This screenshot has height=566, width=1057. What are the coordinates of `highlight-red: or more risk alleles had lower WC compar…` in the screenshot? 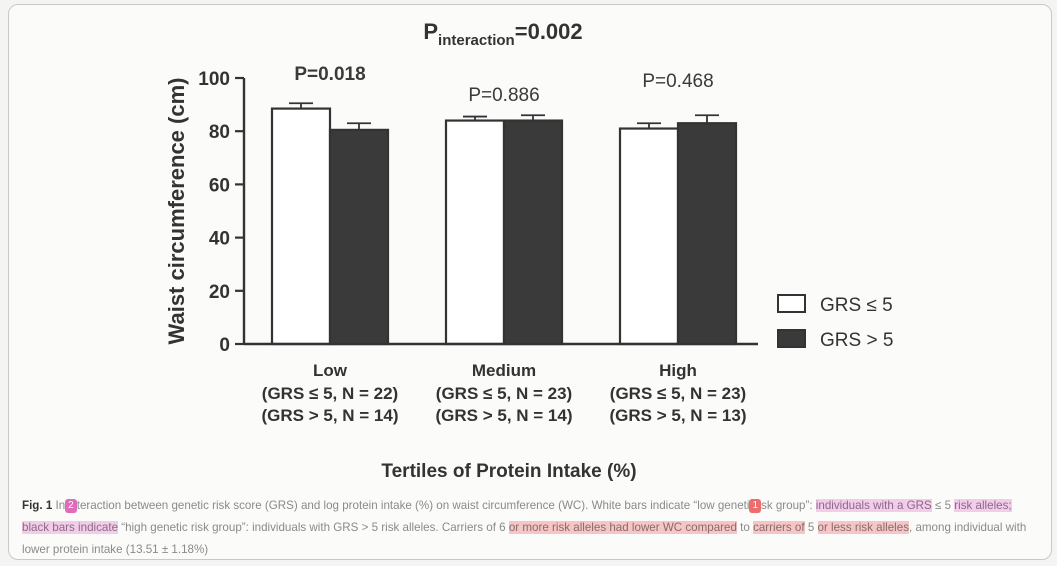 It's located at (622, 527).